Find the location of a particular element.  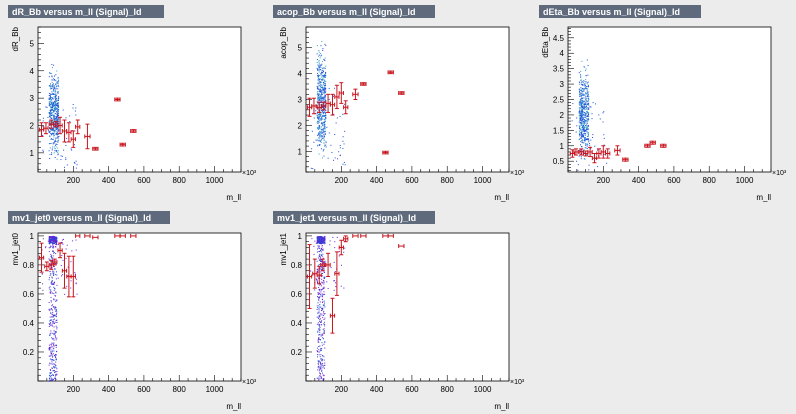

plot-area is located at coordinates (407, 99).